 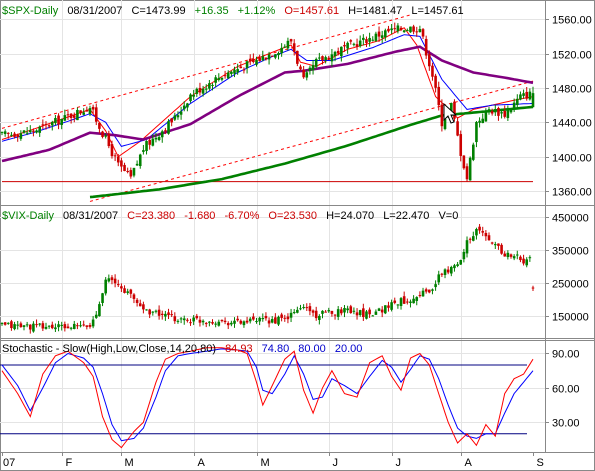 What do you see at coordinates (570, 318) in the screenshot?
I see `vix-tick-label: 150000` at bounding box center [570, 318].